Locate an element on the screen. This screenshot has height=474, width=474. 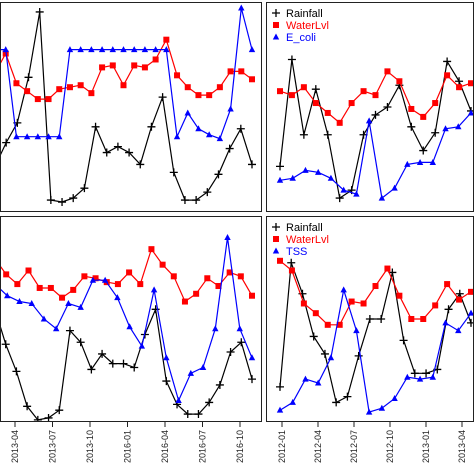
x-tick-label: 2016-10 is located at coordinates (240, 446).